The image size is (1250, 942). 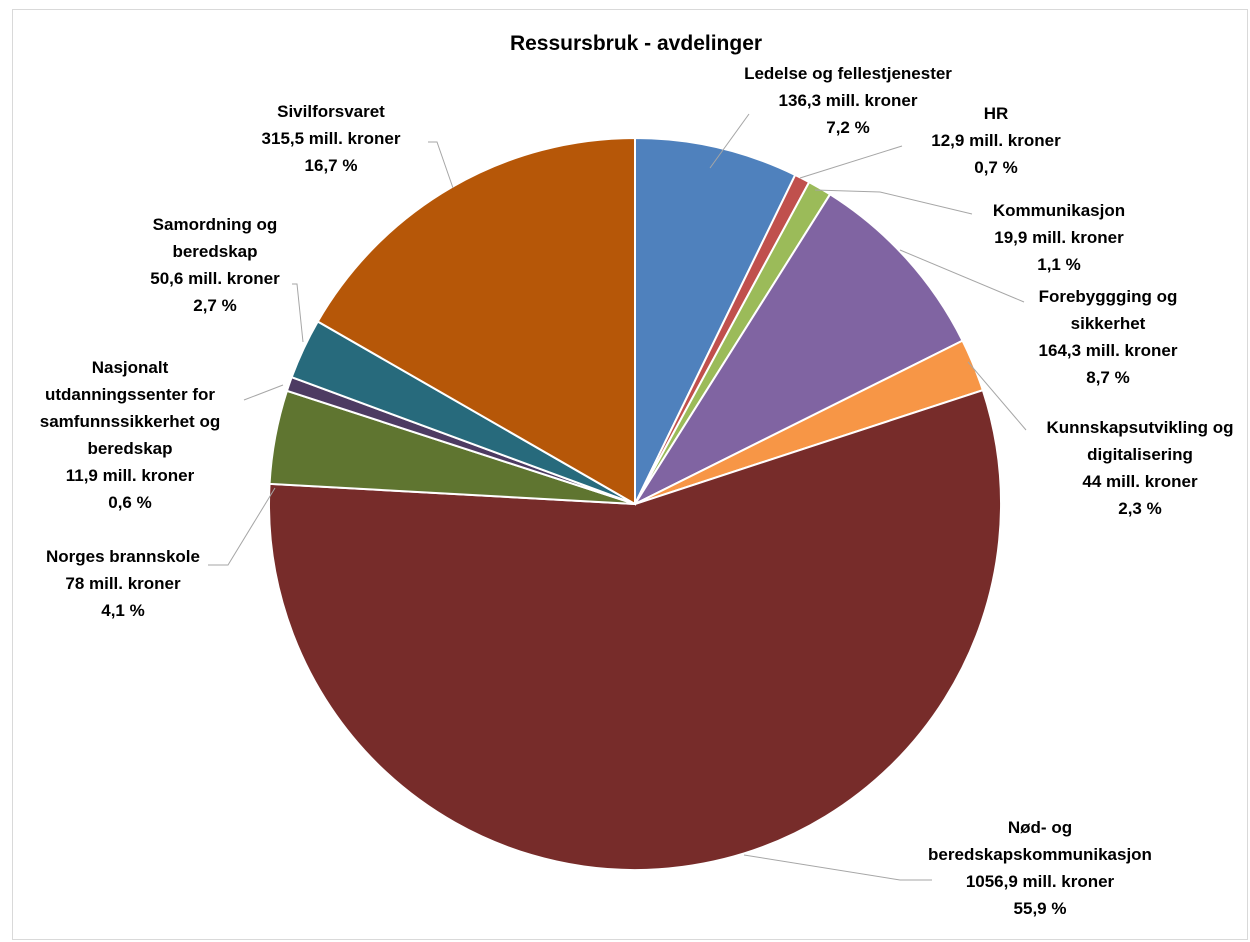 I want to click on data-label-percent: 0,7 %, so click(x=995, y=167).